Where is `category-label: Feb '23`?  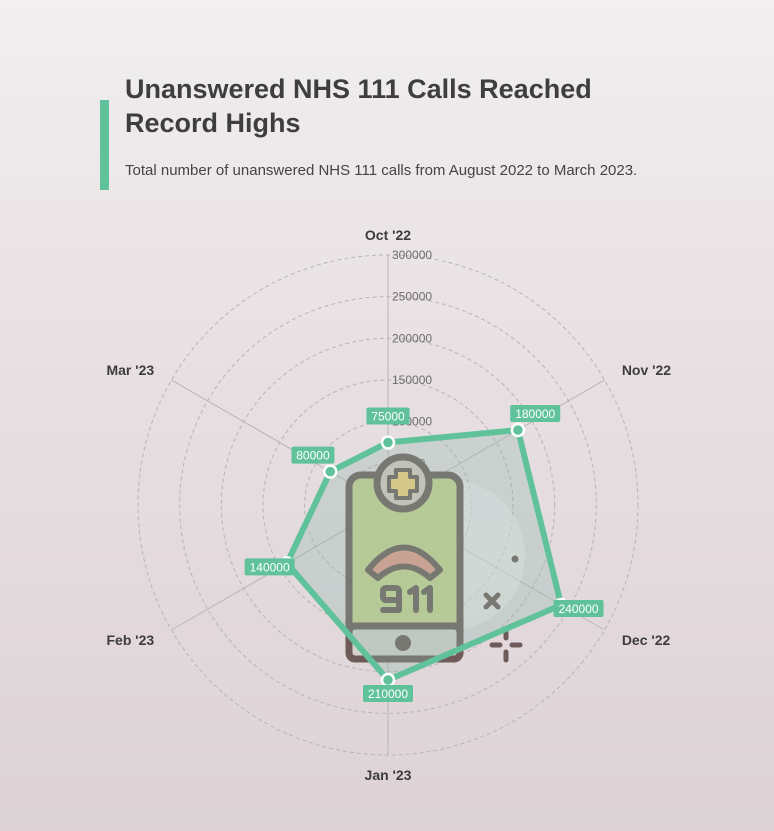
category-label: Feb '23 is located at coordinates (130, 640).